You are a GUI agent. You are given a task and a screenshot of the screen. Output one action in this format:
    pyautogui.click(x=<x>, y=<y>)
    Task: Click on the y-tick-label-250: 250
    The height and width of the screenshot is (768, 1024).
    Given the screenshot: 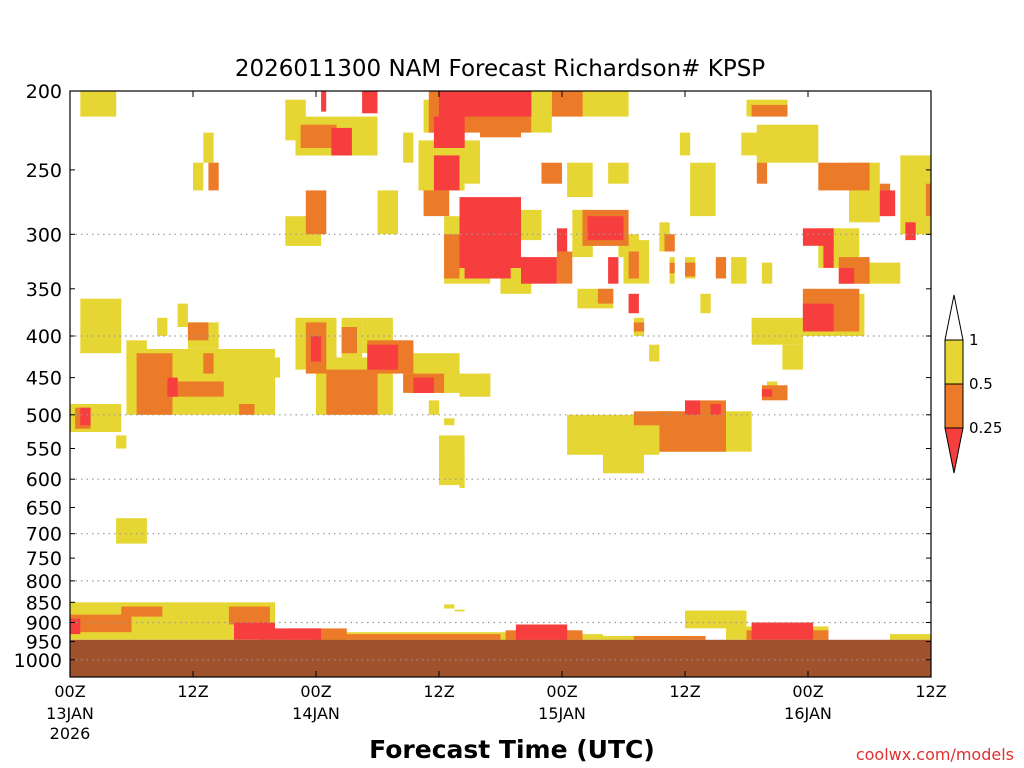 What is the action you would take?
    pyautogui.click(x=44, y=171)
    